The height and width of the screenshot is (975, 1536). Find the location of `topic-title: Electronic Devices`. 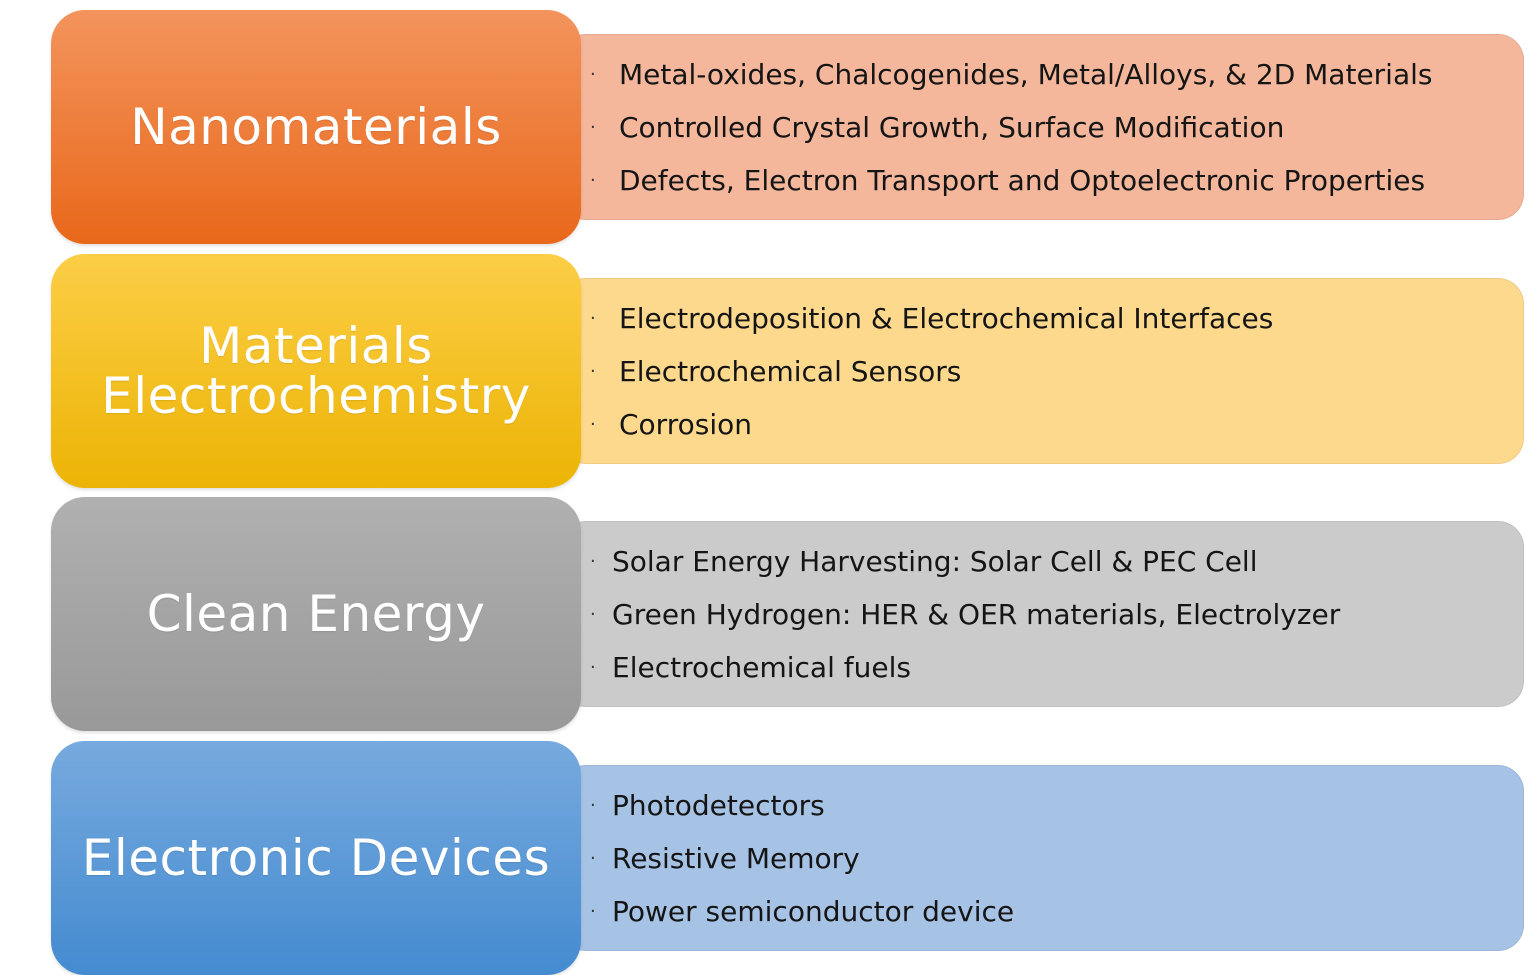

topic-title: Electronic Devices is located at coordinates (316, 858).